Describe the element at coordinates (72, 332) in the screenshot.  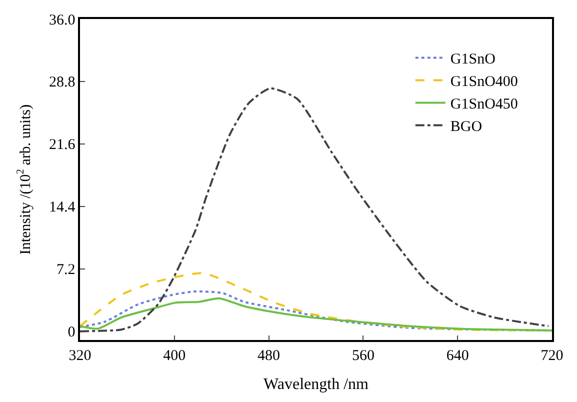
I see `y-tick-label: 0` at that location.